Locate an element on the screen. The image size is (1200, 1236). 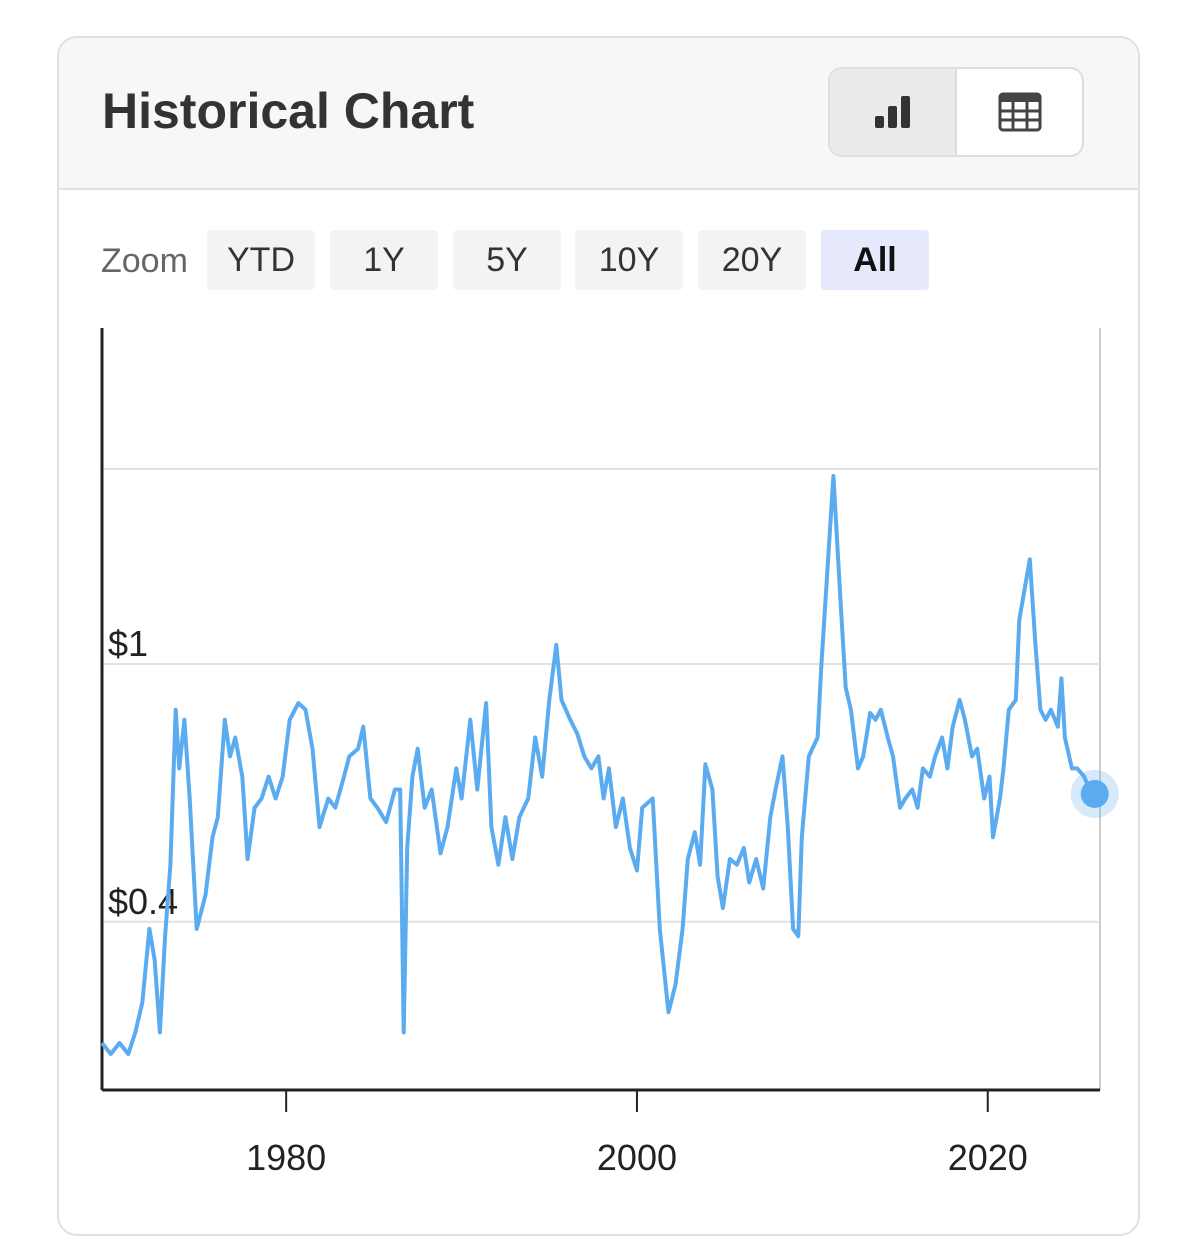
zoom-button: All is located at coordinates (875, 260).